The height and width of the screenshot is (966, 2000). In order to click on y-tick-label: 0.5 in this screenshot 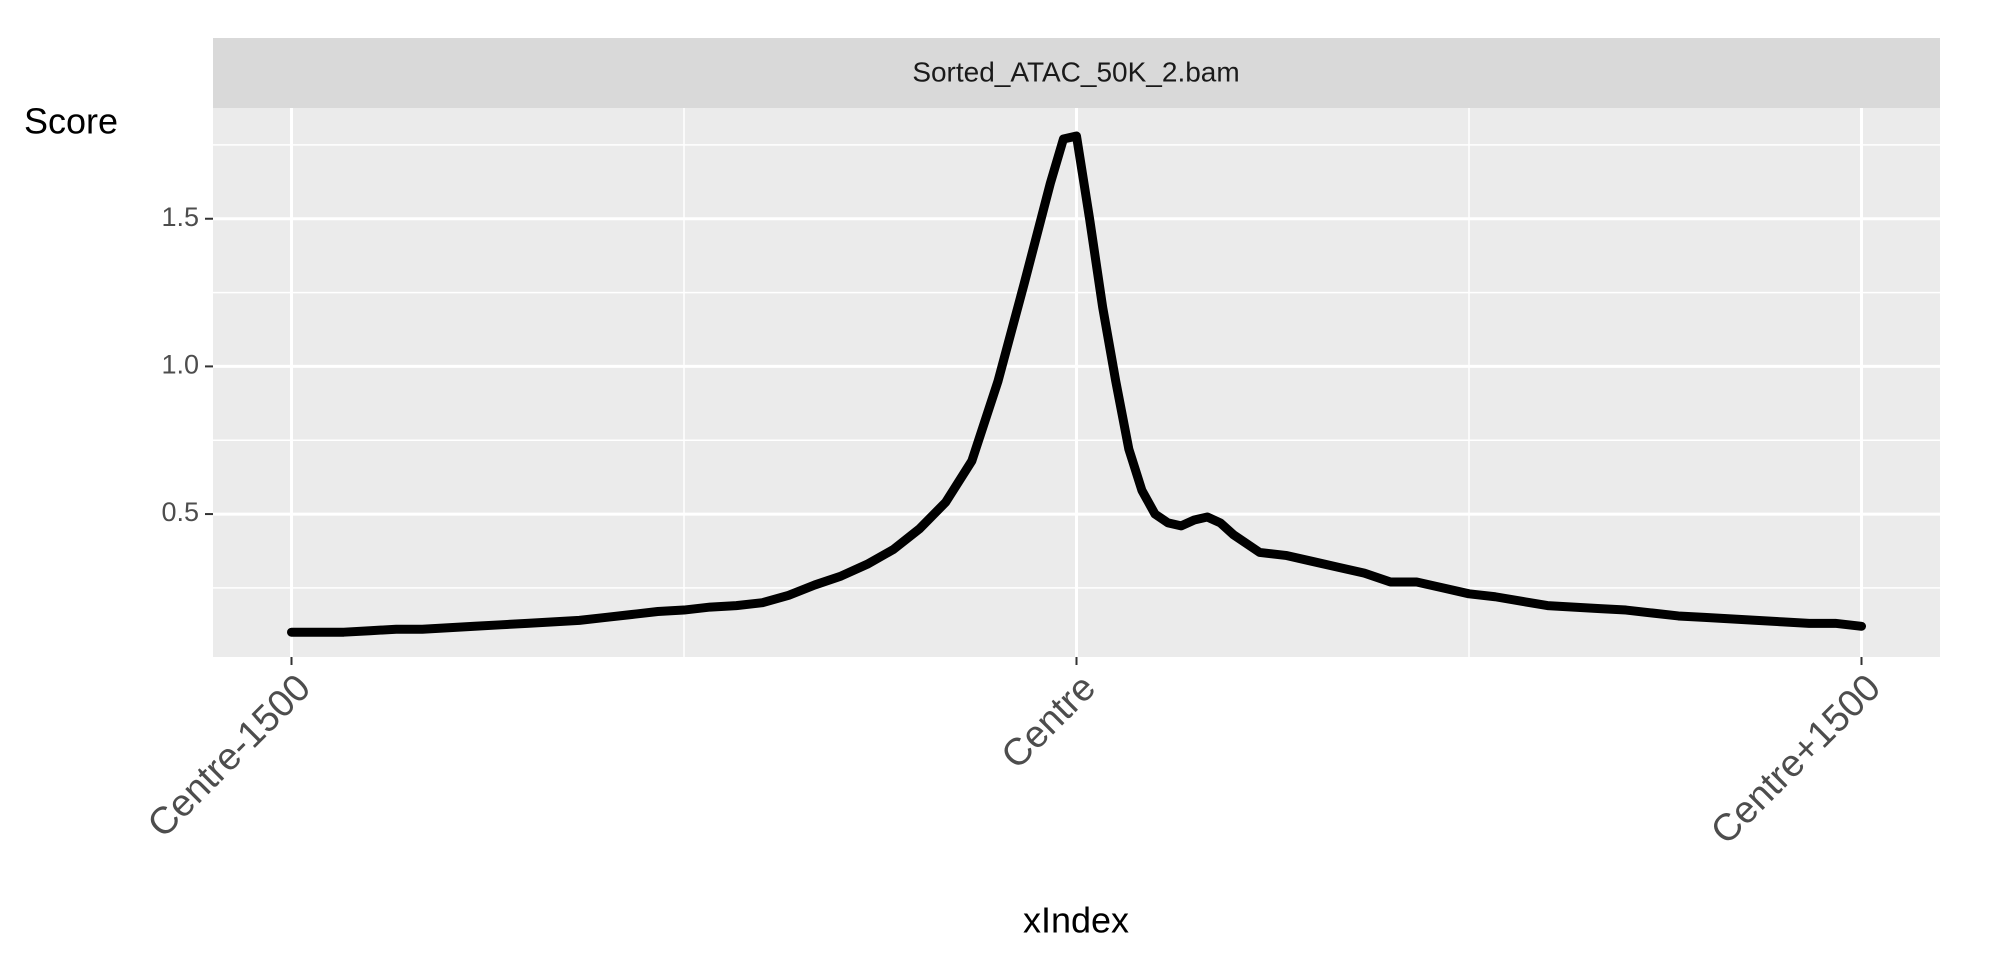, I will do `click(180, 512)`.